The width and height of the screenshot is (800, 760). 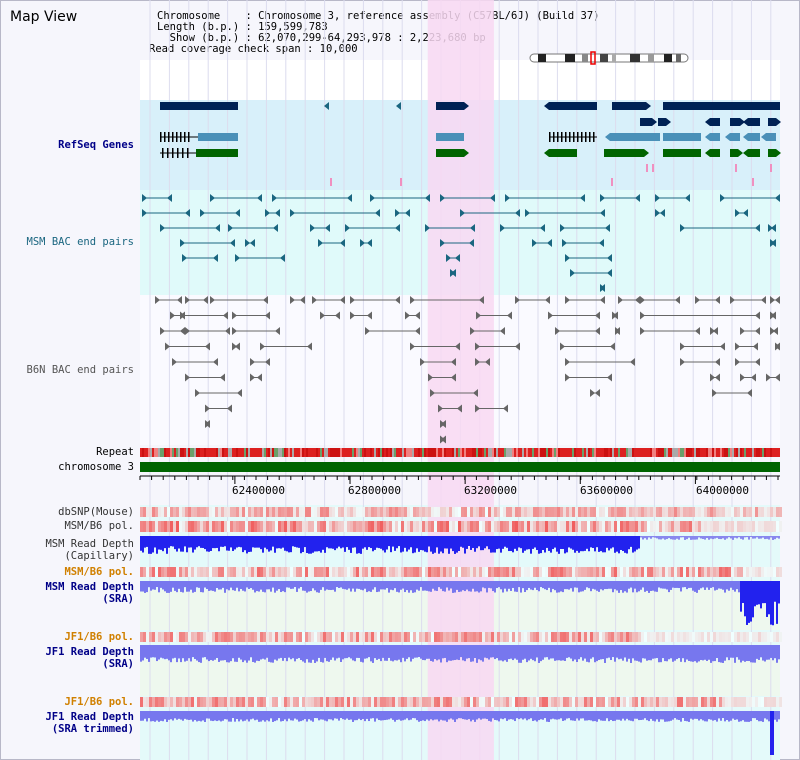 What do you see at coordinates (115, 452) in the screenshot?
I see `label-repeat: Repeat` at bounding box center [115, 452].